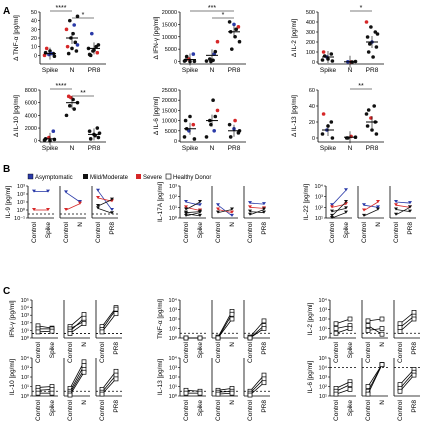  What do you see at coordinates (25, 316) in the screenshot?
I see `y-tick-label: 10³` at bounding box center [25, 316].